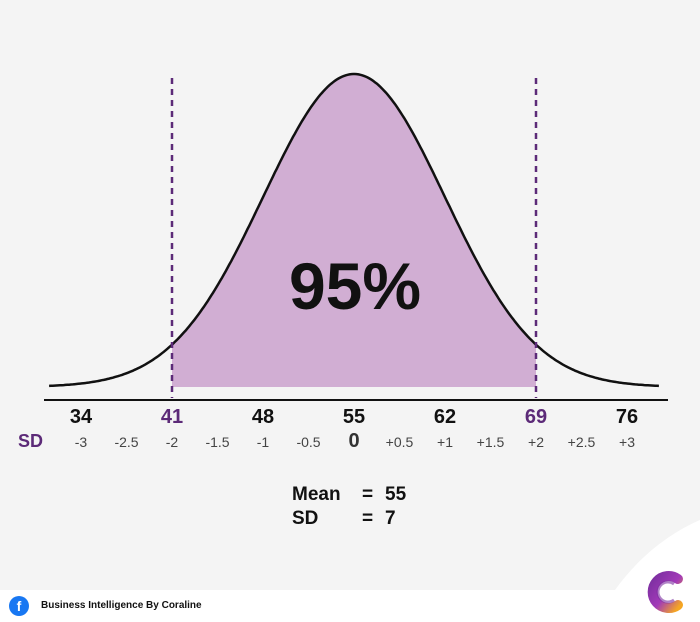 The image size is (700, 622). Describe the element at coordinates (445, 417) in the screenshot. I see `value-tick-label: 62` at that location.